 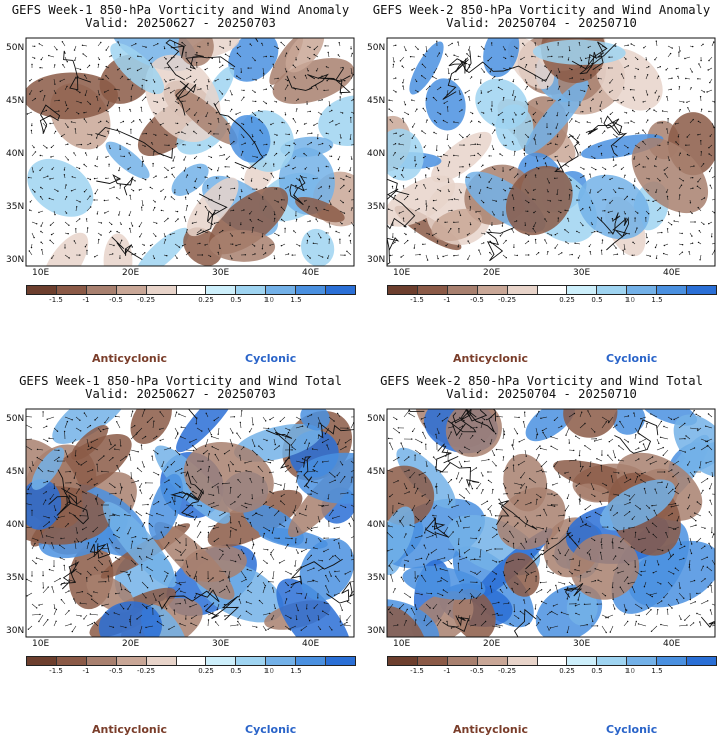 What do you see at coordinates (376, 578) in the screenshot?
I see `latitude-label: 35N` at bounding box center [376, 578].